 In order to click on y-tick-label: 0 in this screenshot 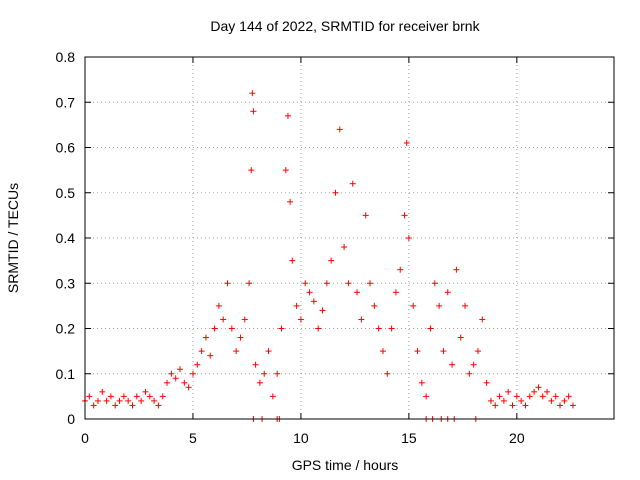, I will do `click(71, 419)`.